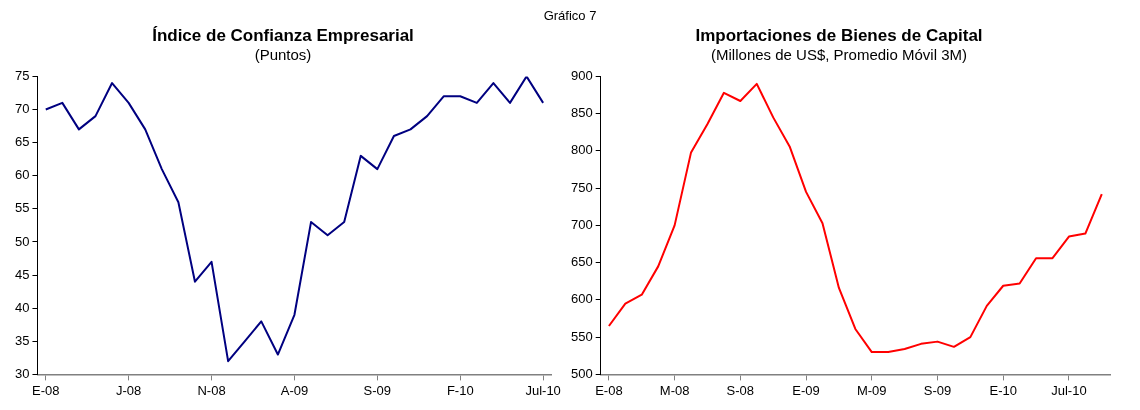 This screenshot has height=410, width=1140. I want to click on x-tick-label: N-08, so click(211, 390).